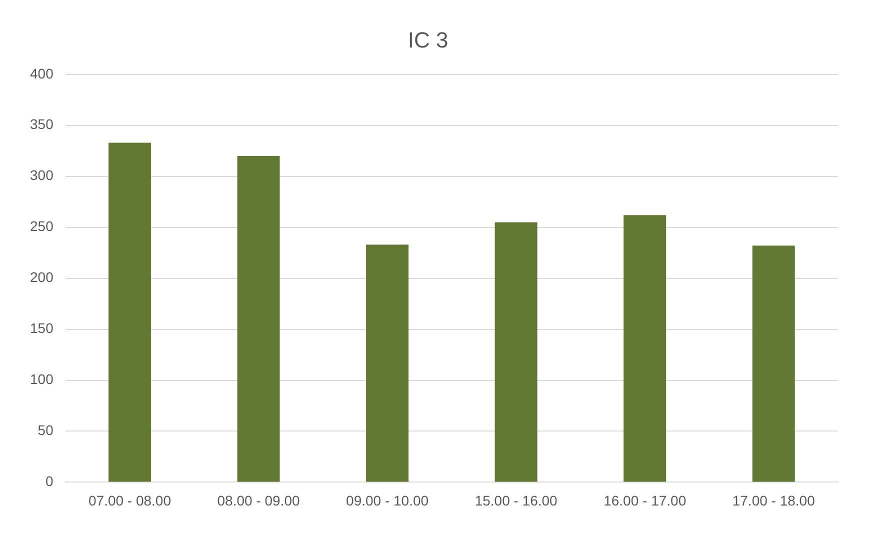 The width and height of the screenshot is (869, 533). What do you see at coordinates (50, 481) in the screenshot?
I see `y-tick-label: 0` at bounding box center [50, 481].